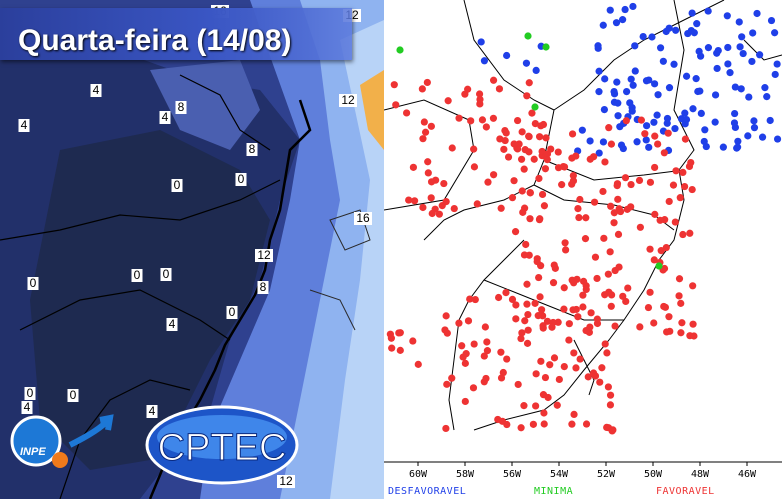 The height and width of the screenshot is (504, 782). I want to click on contour-label-text: 12, so click(264, 255).